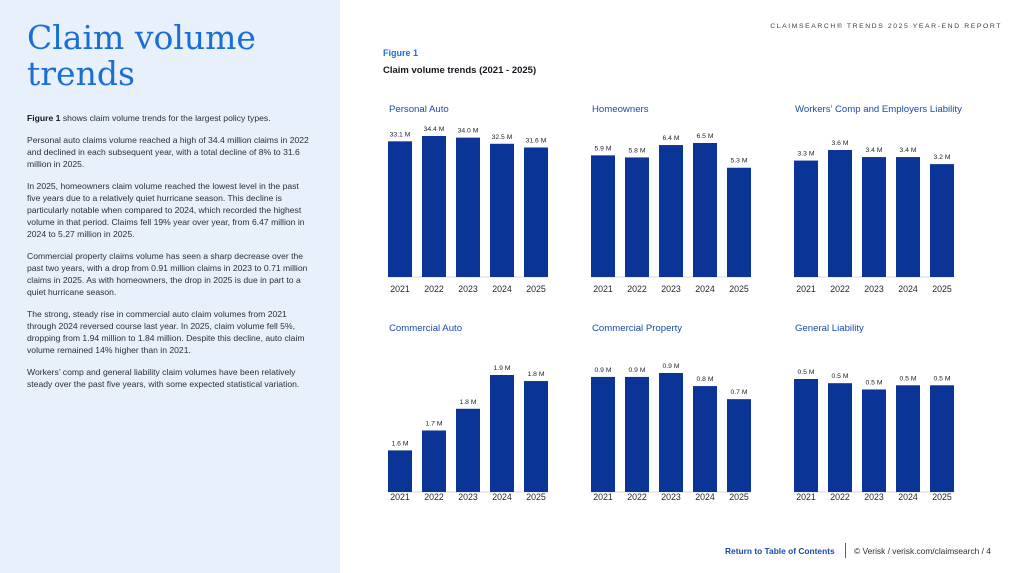 The width and height of the screenshot is (1024, 573). What do you see at coordinates (908, 378) in the screenshot?
I see `data-label-2024: 0.5 M` at bounding box center [908, 378].